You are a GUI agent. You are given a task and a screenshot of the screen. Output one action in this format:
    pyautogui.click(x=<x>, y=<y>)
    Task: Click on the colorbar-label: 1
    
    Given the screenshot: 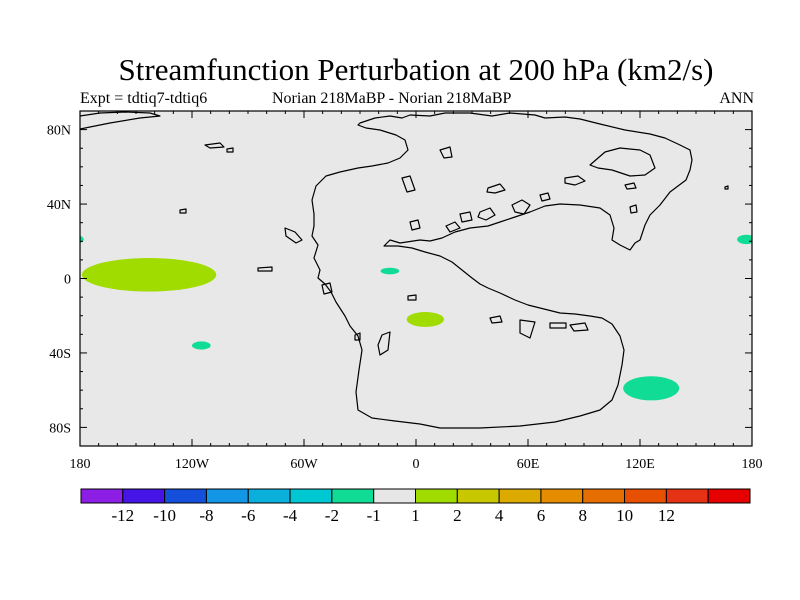 What is the action you would take?
    pyautogui.click(x=415, y=515)
    